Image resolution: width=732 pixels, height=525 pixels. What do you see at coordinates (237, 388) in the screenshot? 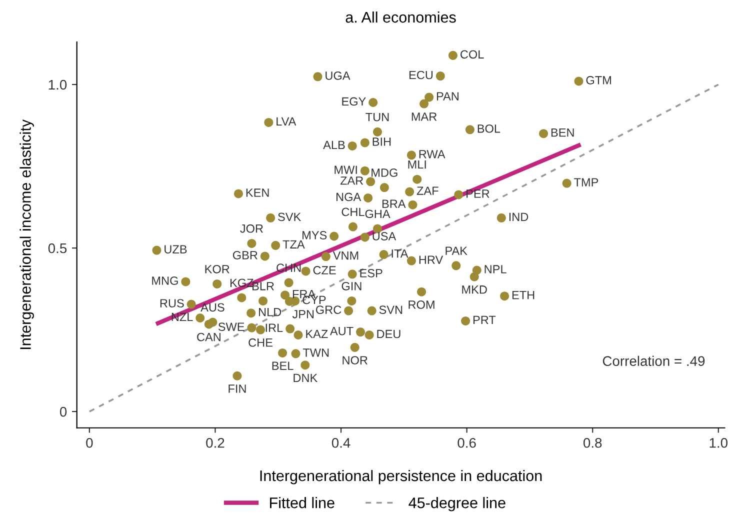
I see `data-label: FIN` at bounding box center [237, 388].